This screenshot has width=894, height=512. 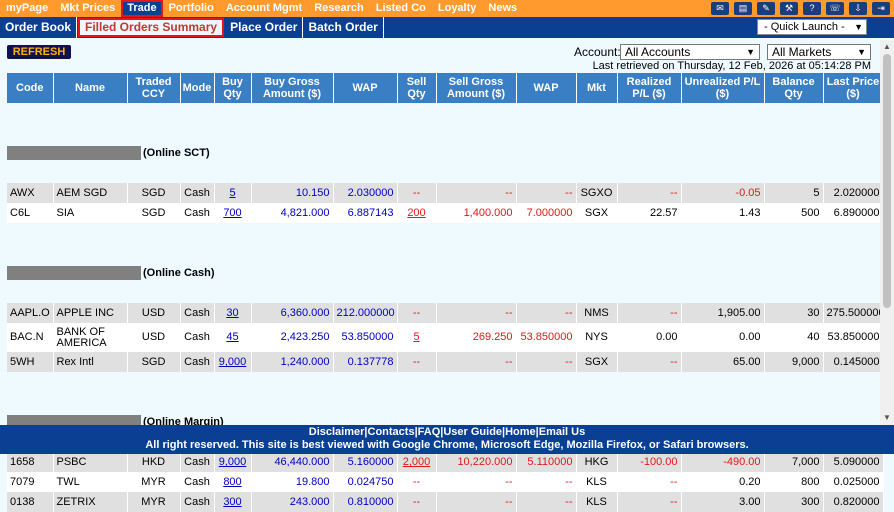 I want to click on nav-research: Research, so click(x=339, y=8).